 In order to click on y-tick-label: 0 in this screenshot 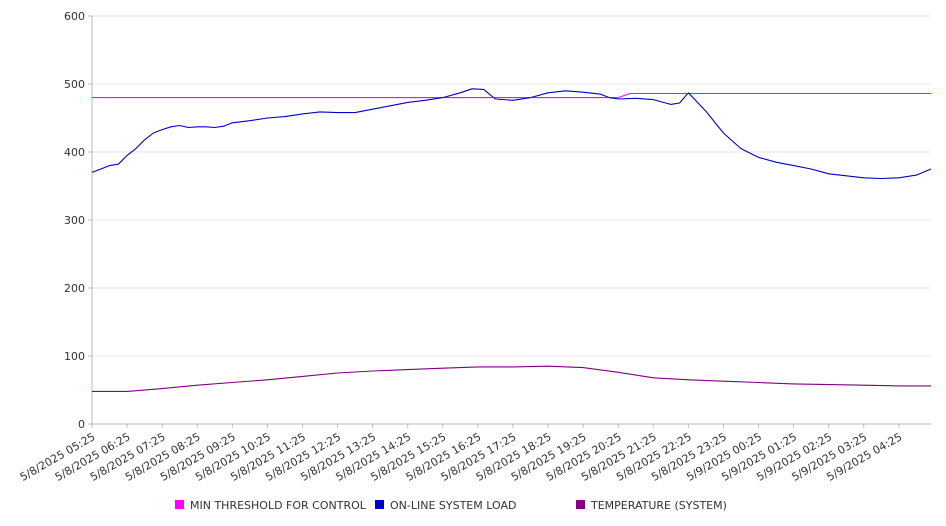, I will do `click(81, 424)`.